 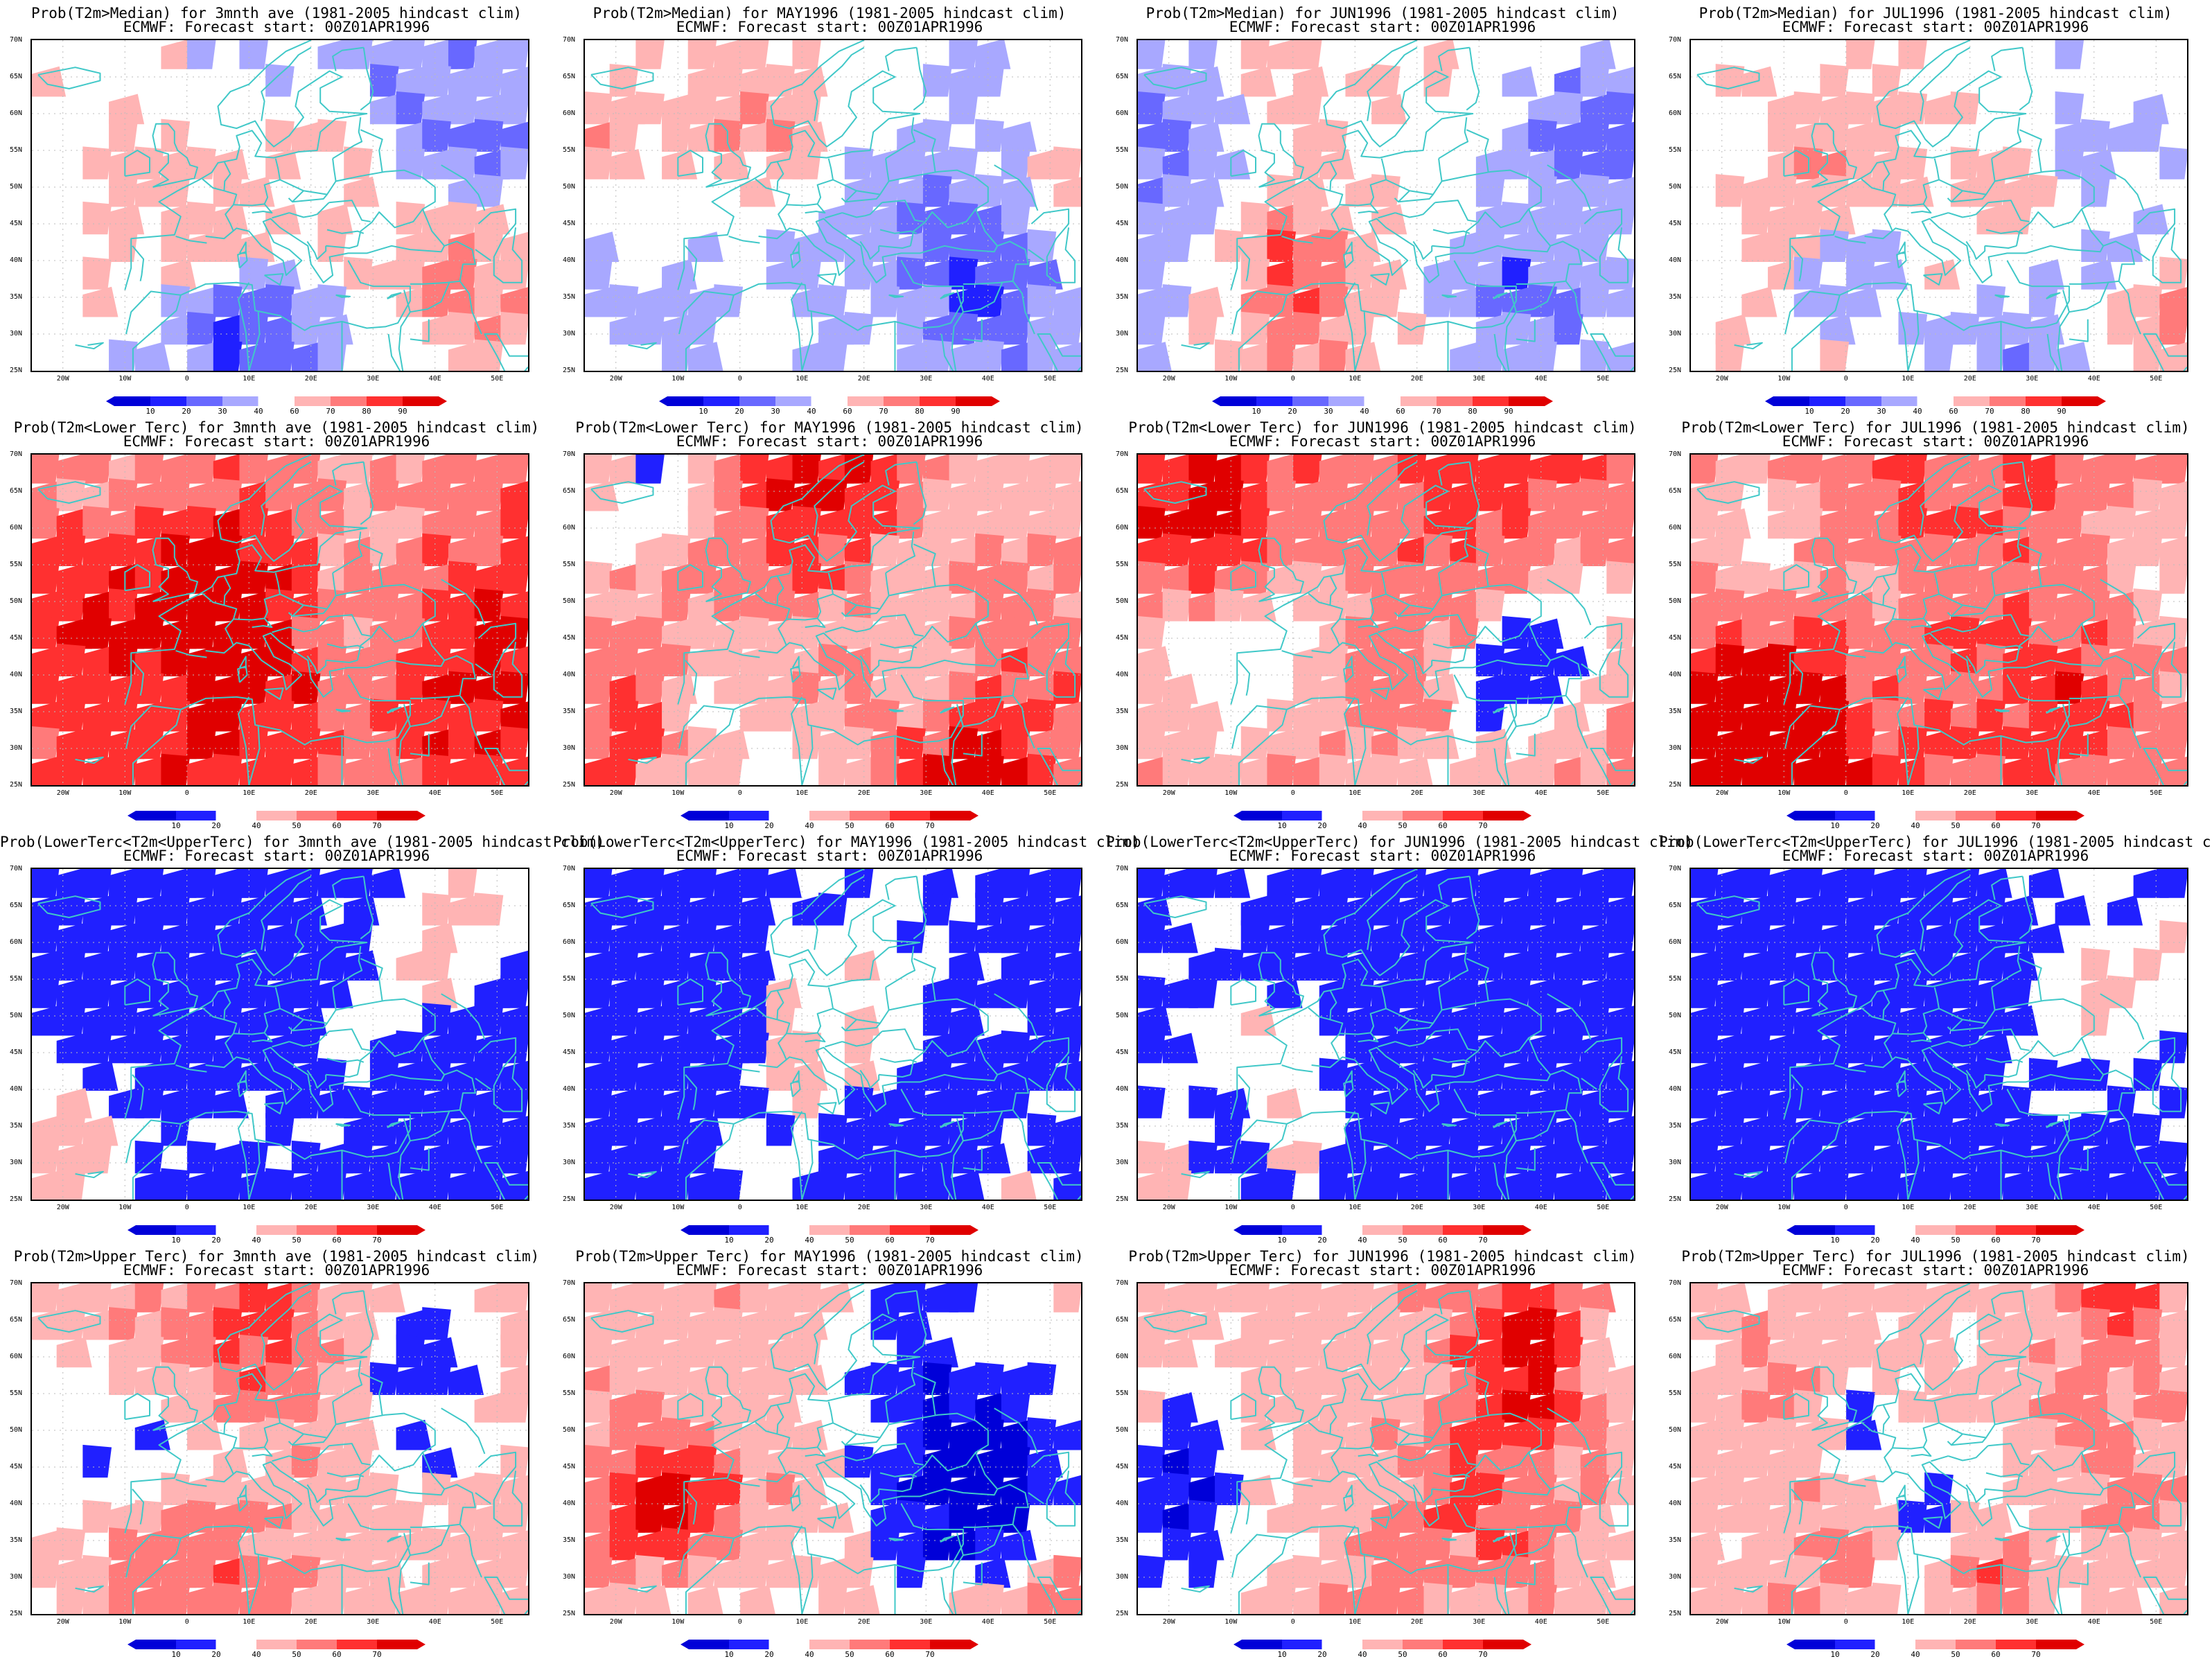 I want to click on colorbar, so click(x=276, y=1230).